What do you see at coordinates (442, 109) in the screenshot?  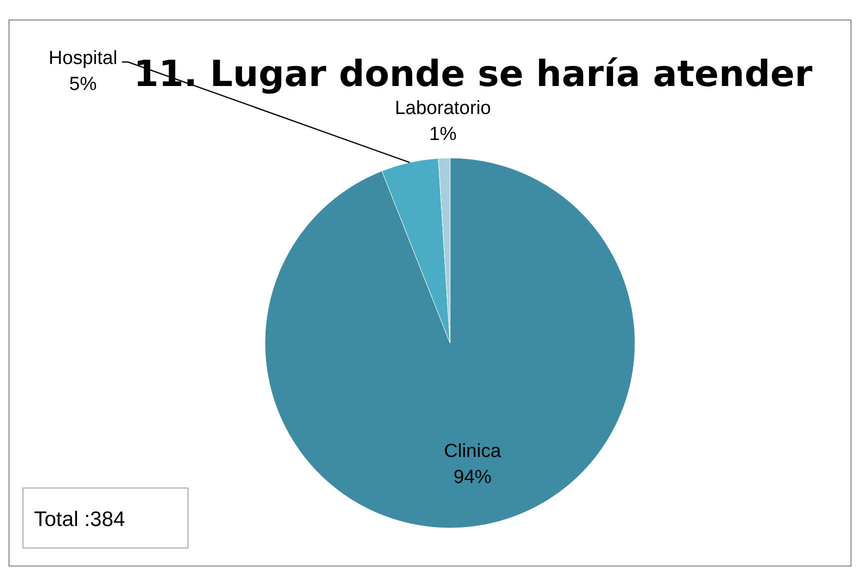 I see `slice-label: Laboratorio` at bounding box center [442, 109].